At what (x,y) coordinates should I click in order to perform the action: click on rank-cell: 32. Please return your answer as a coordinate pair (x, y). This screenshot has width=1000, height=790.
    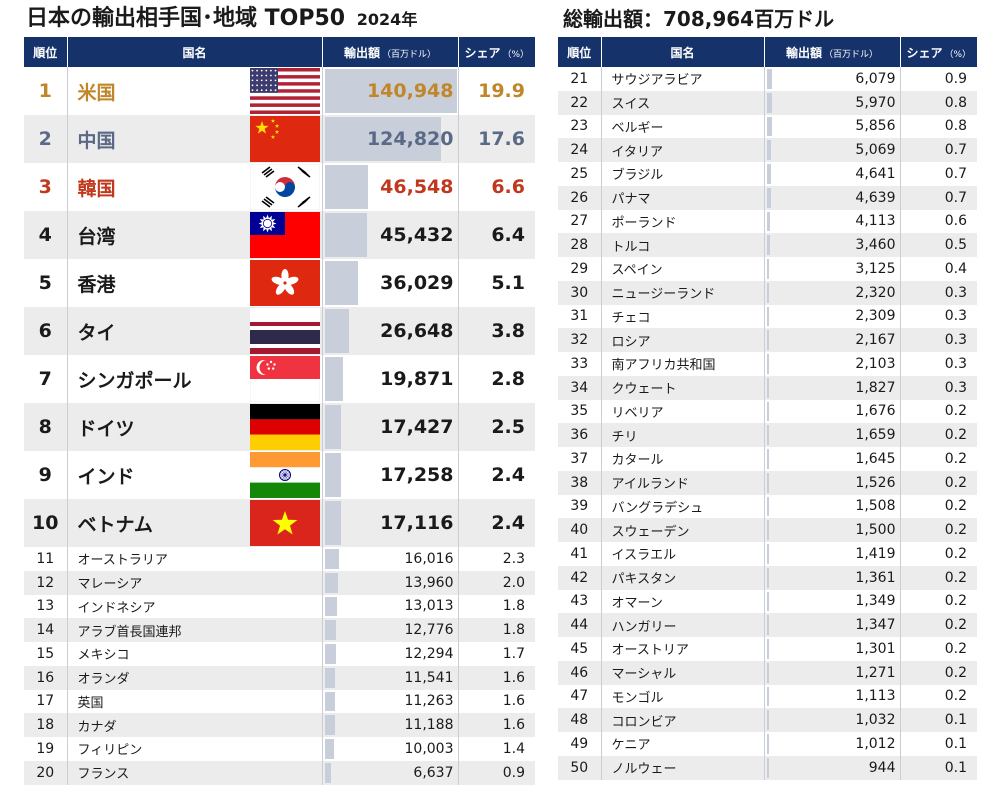
    Looking at the image, I should click on (580, 340).